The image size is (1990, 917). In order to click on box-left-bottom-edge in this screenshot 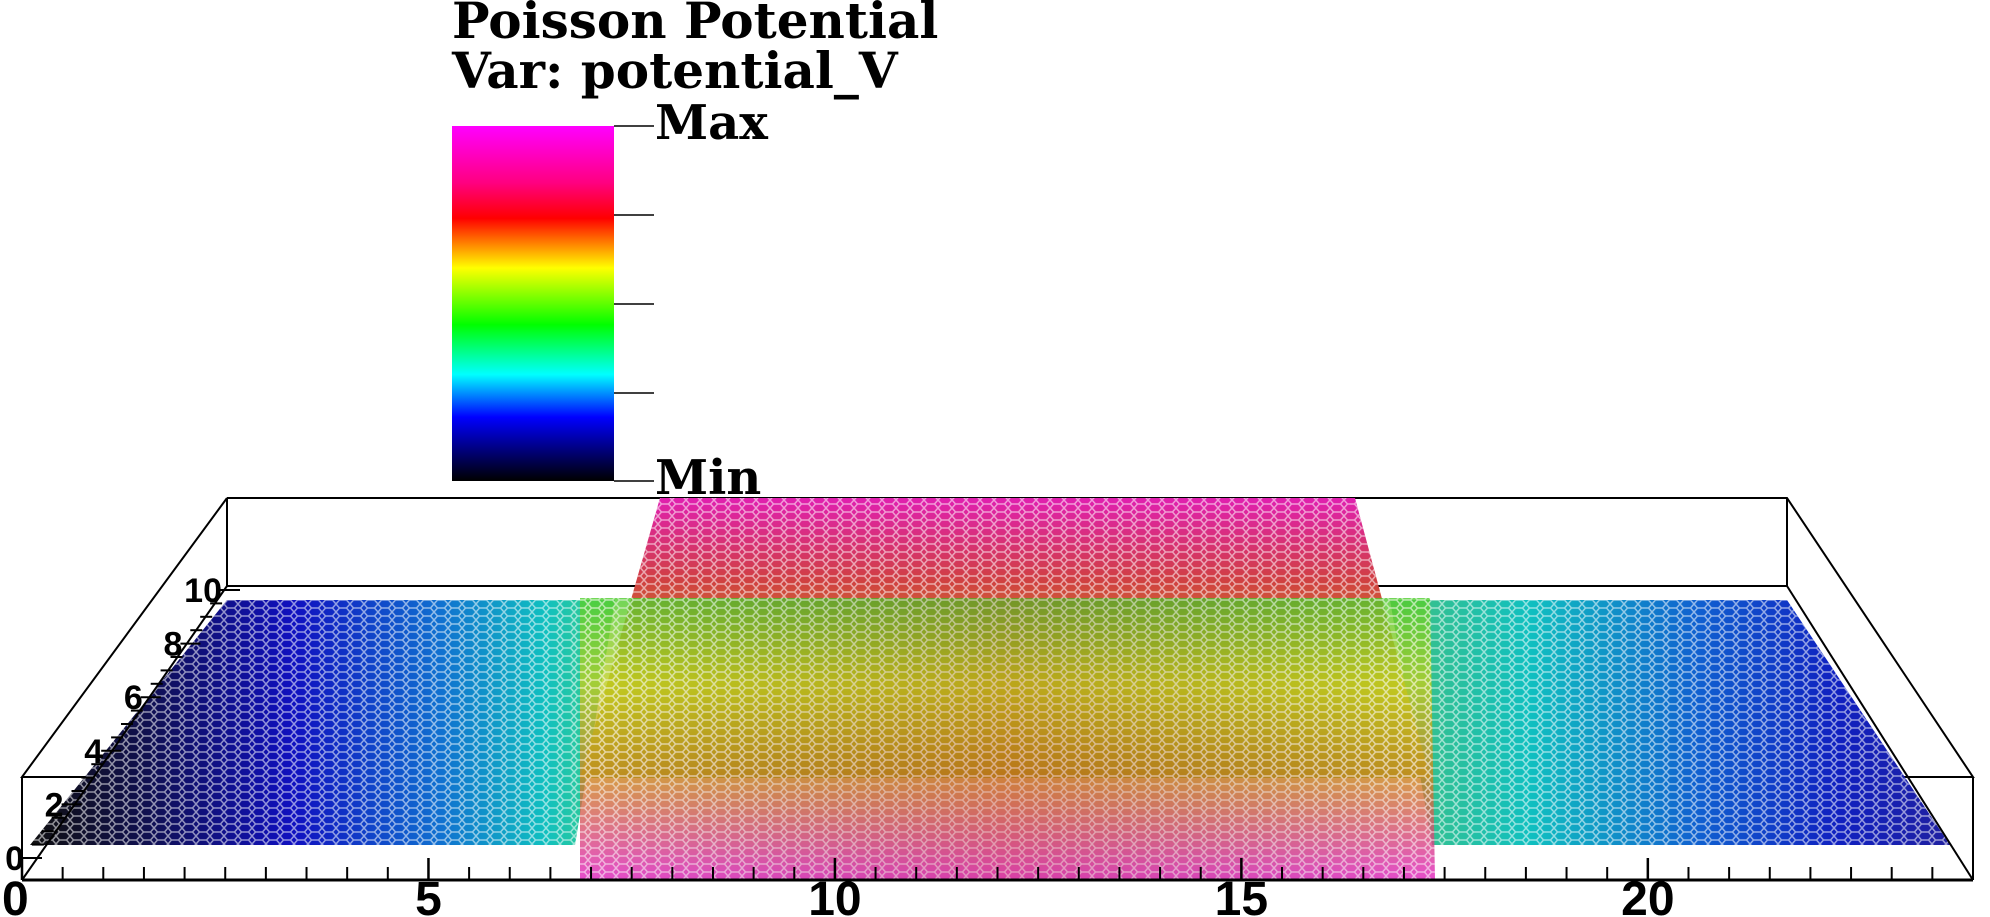, I will do `click(124, 733)`.